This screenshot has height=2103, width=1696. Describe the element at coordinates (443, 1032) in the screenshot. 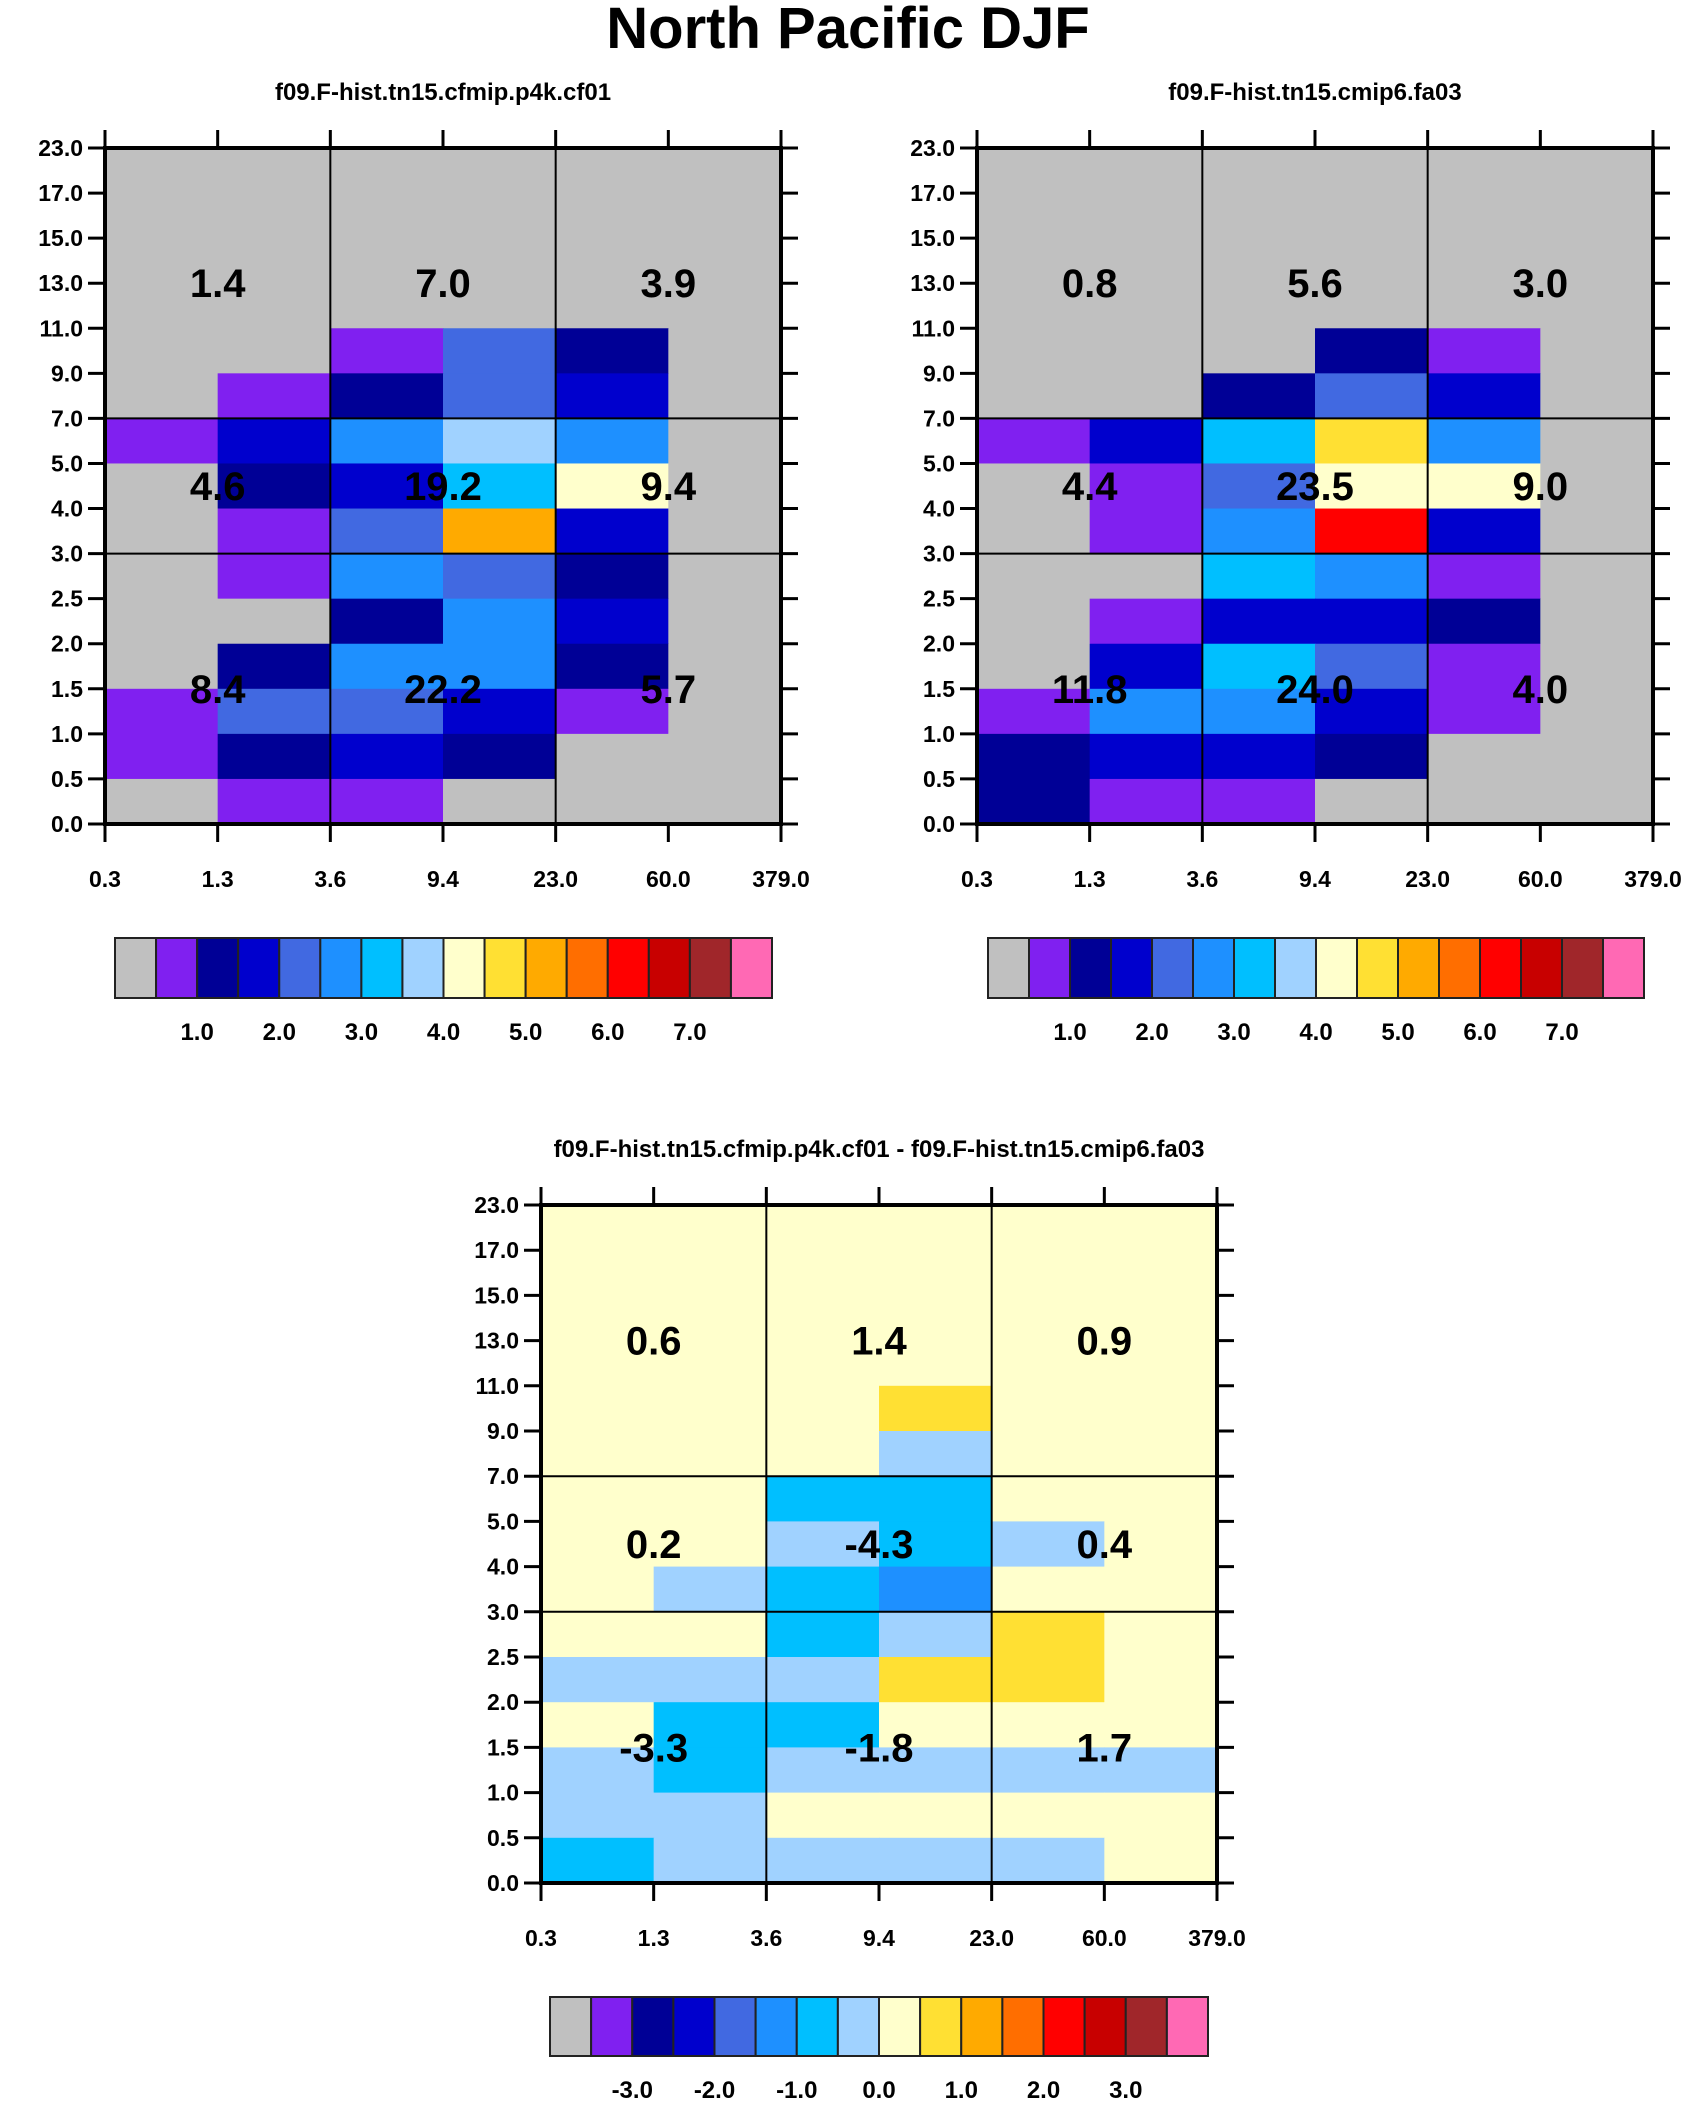

I see `colorbar-label: 4.0` at that location.